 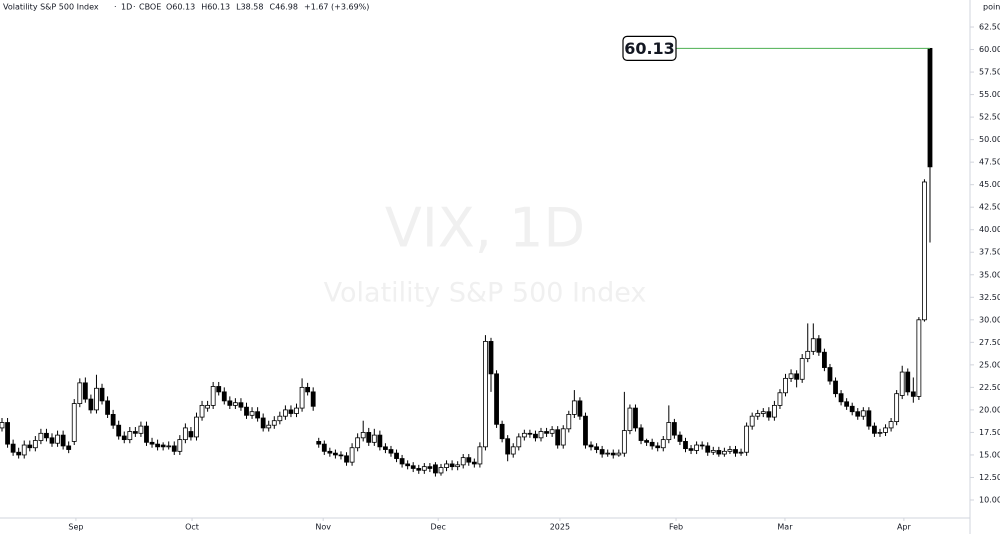 What do you see at coordinates (989, 49) in the screenshot?
I see `y-tick-label: 60.00` at bounding box center [989, 49].